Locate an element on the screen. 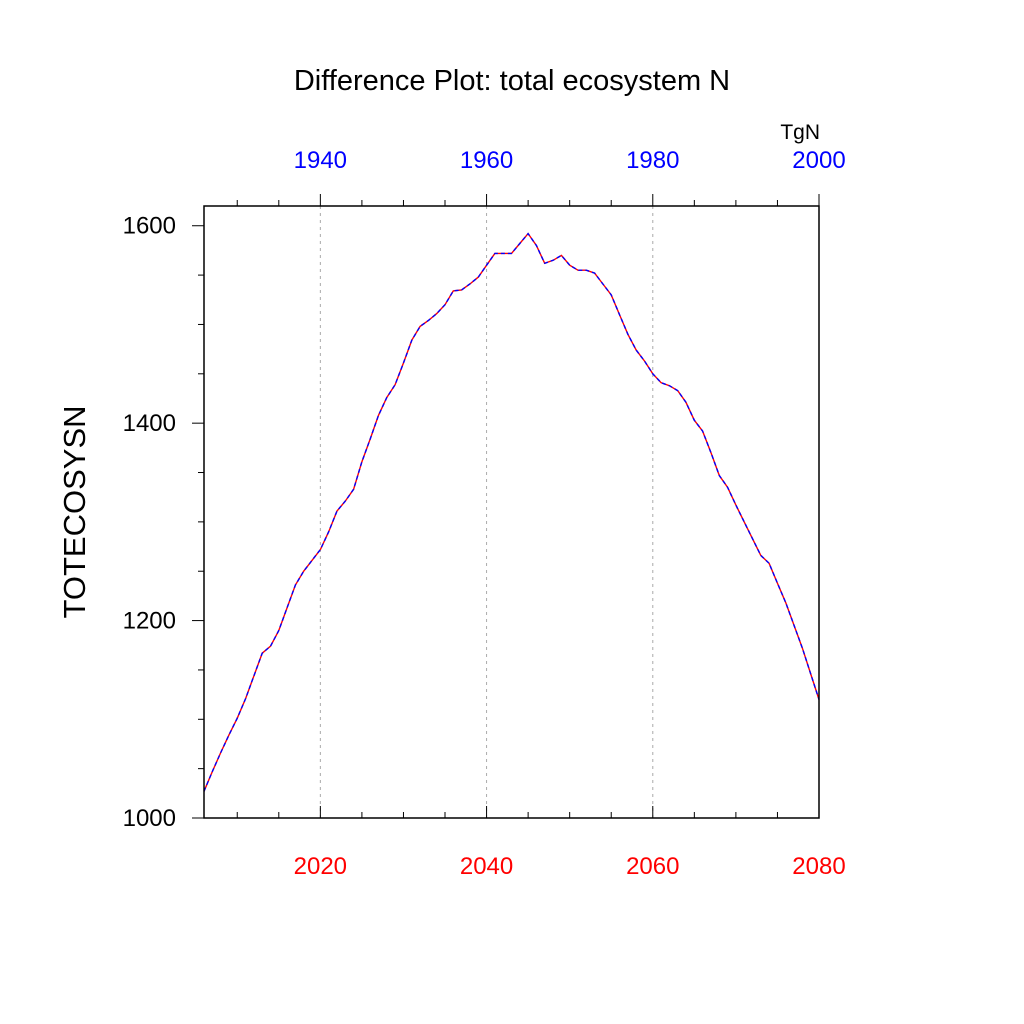 This screenshot has height=1024, width=1024. x-tick-label: 2020 is located at coordinates (320, 866).